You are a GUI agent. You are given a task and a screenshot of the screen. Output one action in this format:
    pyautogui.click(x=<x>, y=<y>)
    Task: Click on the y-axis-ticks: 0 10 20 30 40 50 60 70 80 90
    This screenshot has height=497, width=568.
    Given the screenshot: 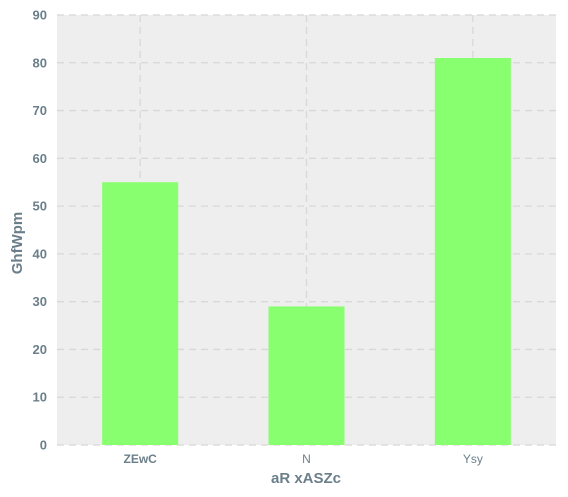 What is the action you would take?
    pyautogui.click(x=40, y=230)
    